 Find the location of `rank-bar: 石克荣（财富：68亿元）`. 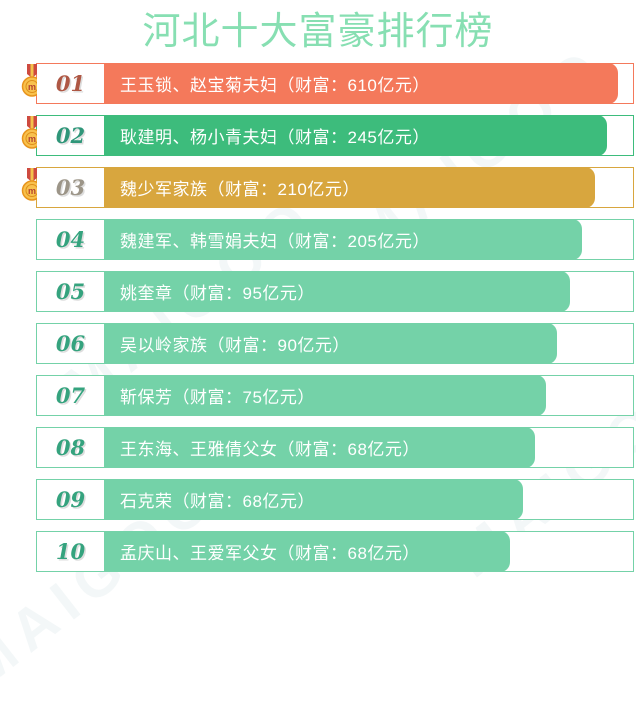

rank-bar: 石克荣（财富：68亿元） is located at coordinates (313, 499).